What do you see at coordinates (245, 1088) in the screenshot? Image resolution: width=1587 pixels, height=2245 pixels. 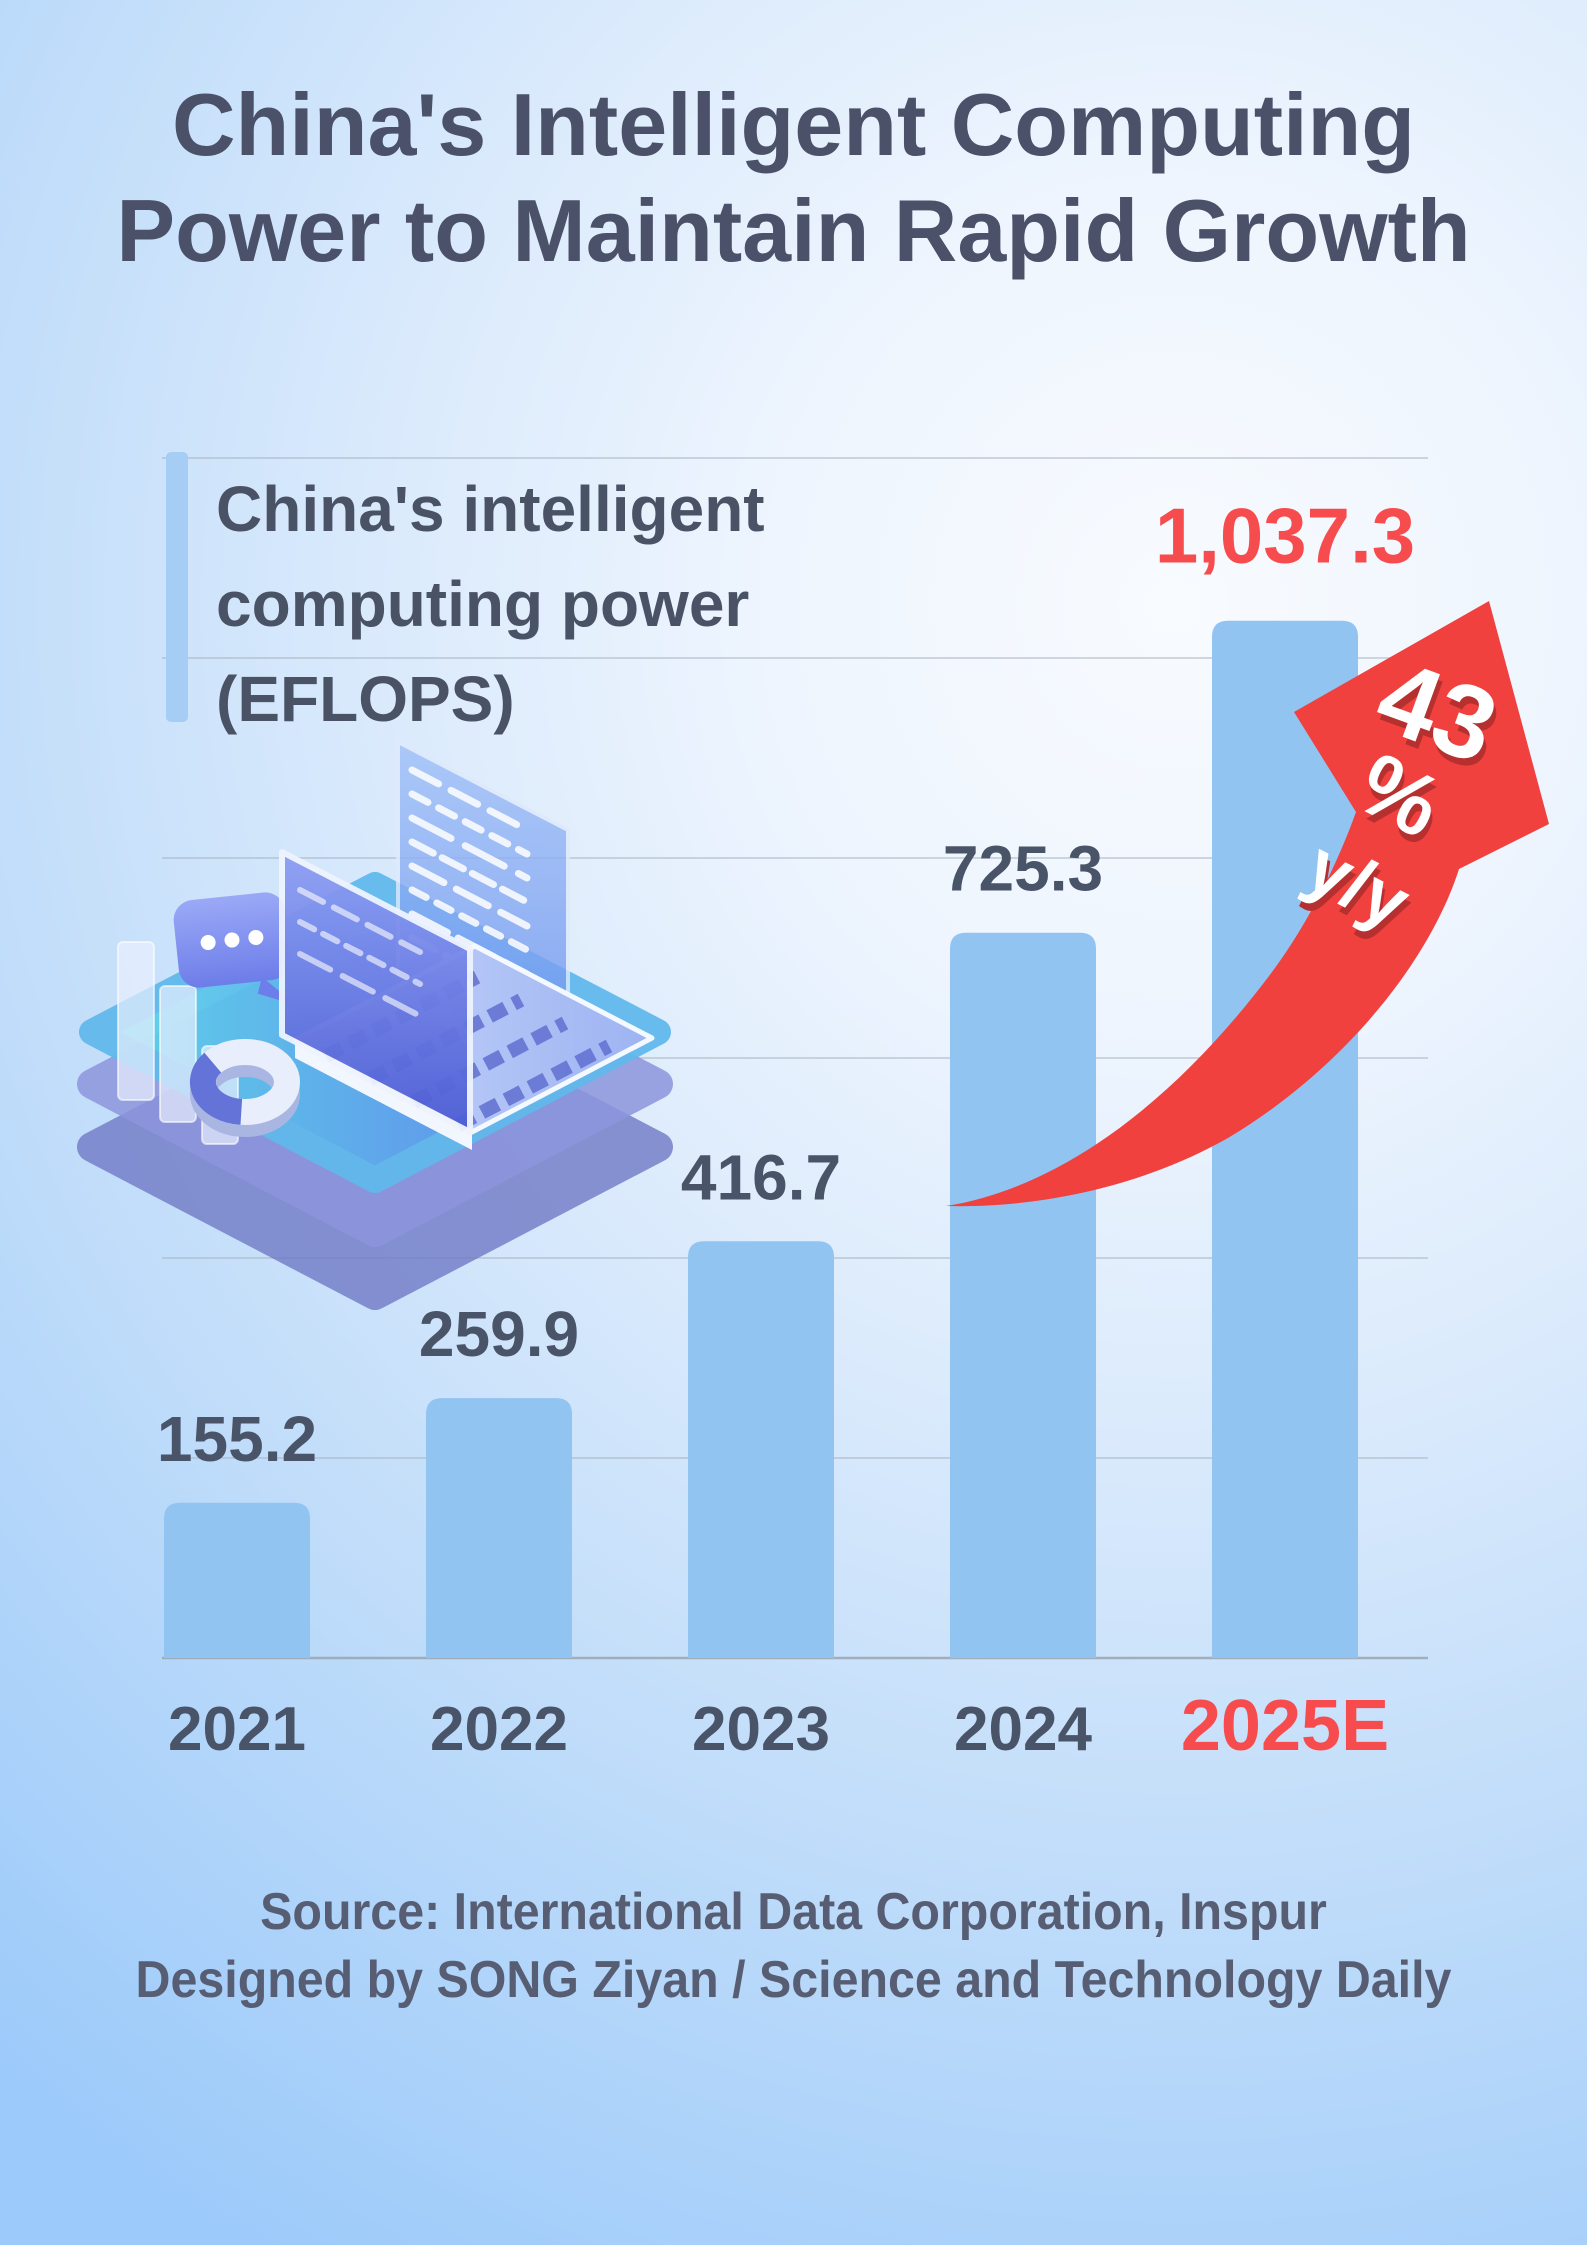 I see `donut-chart-icon` at bounding box center [245, 1088].